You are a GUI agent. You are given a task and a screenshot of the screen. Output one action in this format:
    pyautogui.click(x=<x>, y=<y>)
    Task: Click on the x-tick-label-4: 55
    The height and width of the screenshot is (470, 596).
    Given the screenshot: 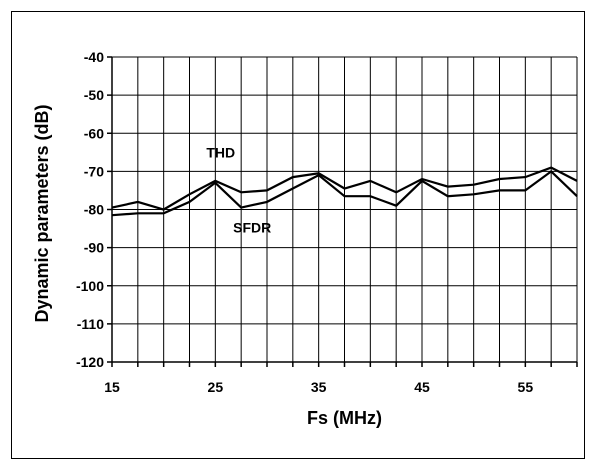 What is the action you would take?
    pyautogui.click(x=526, y=387)
    